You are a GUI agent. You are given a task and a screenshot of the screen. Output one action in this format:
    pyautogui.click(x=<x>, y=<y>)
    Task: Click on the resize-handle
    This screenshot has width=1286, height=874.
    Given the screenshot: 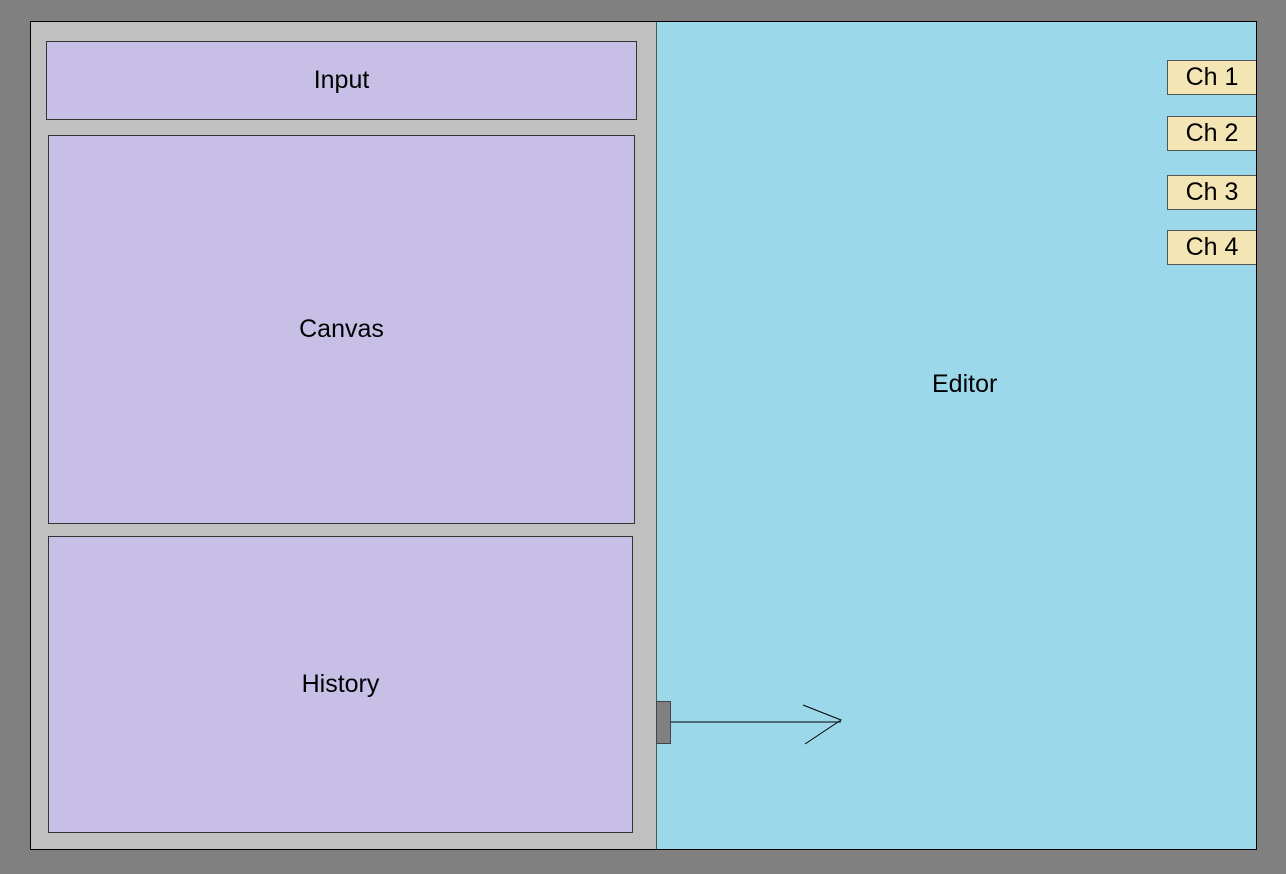 What is the action you would take?
    pyautogui.click(x=663, y=722)
    